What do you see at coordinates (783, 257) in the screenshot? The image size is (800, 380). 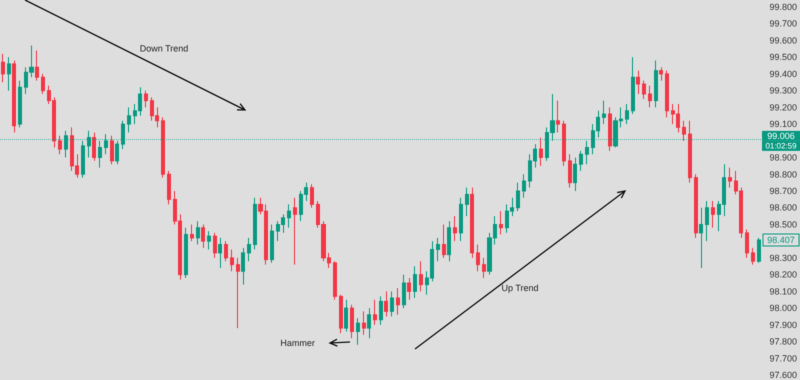 I see `y-tick-label: 98.300` at bounding box center [783, 257].